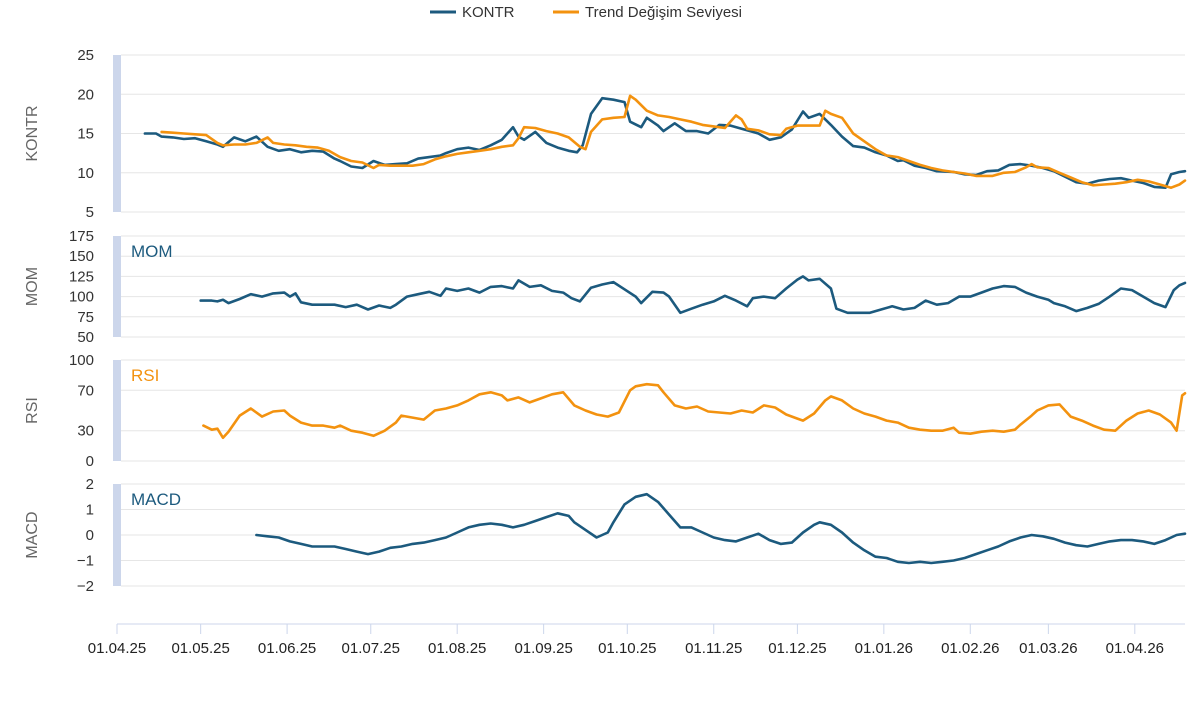  What do you see at coordinates (32, 134) in the screenshot?
I see `kontr-y-axis-title: KONTR` at bounding box center [32, 134].